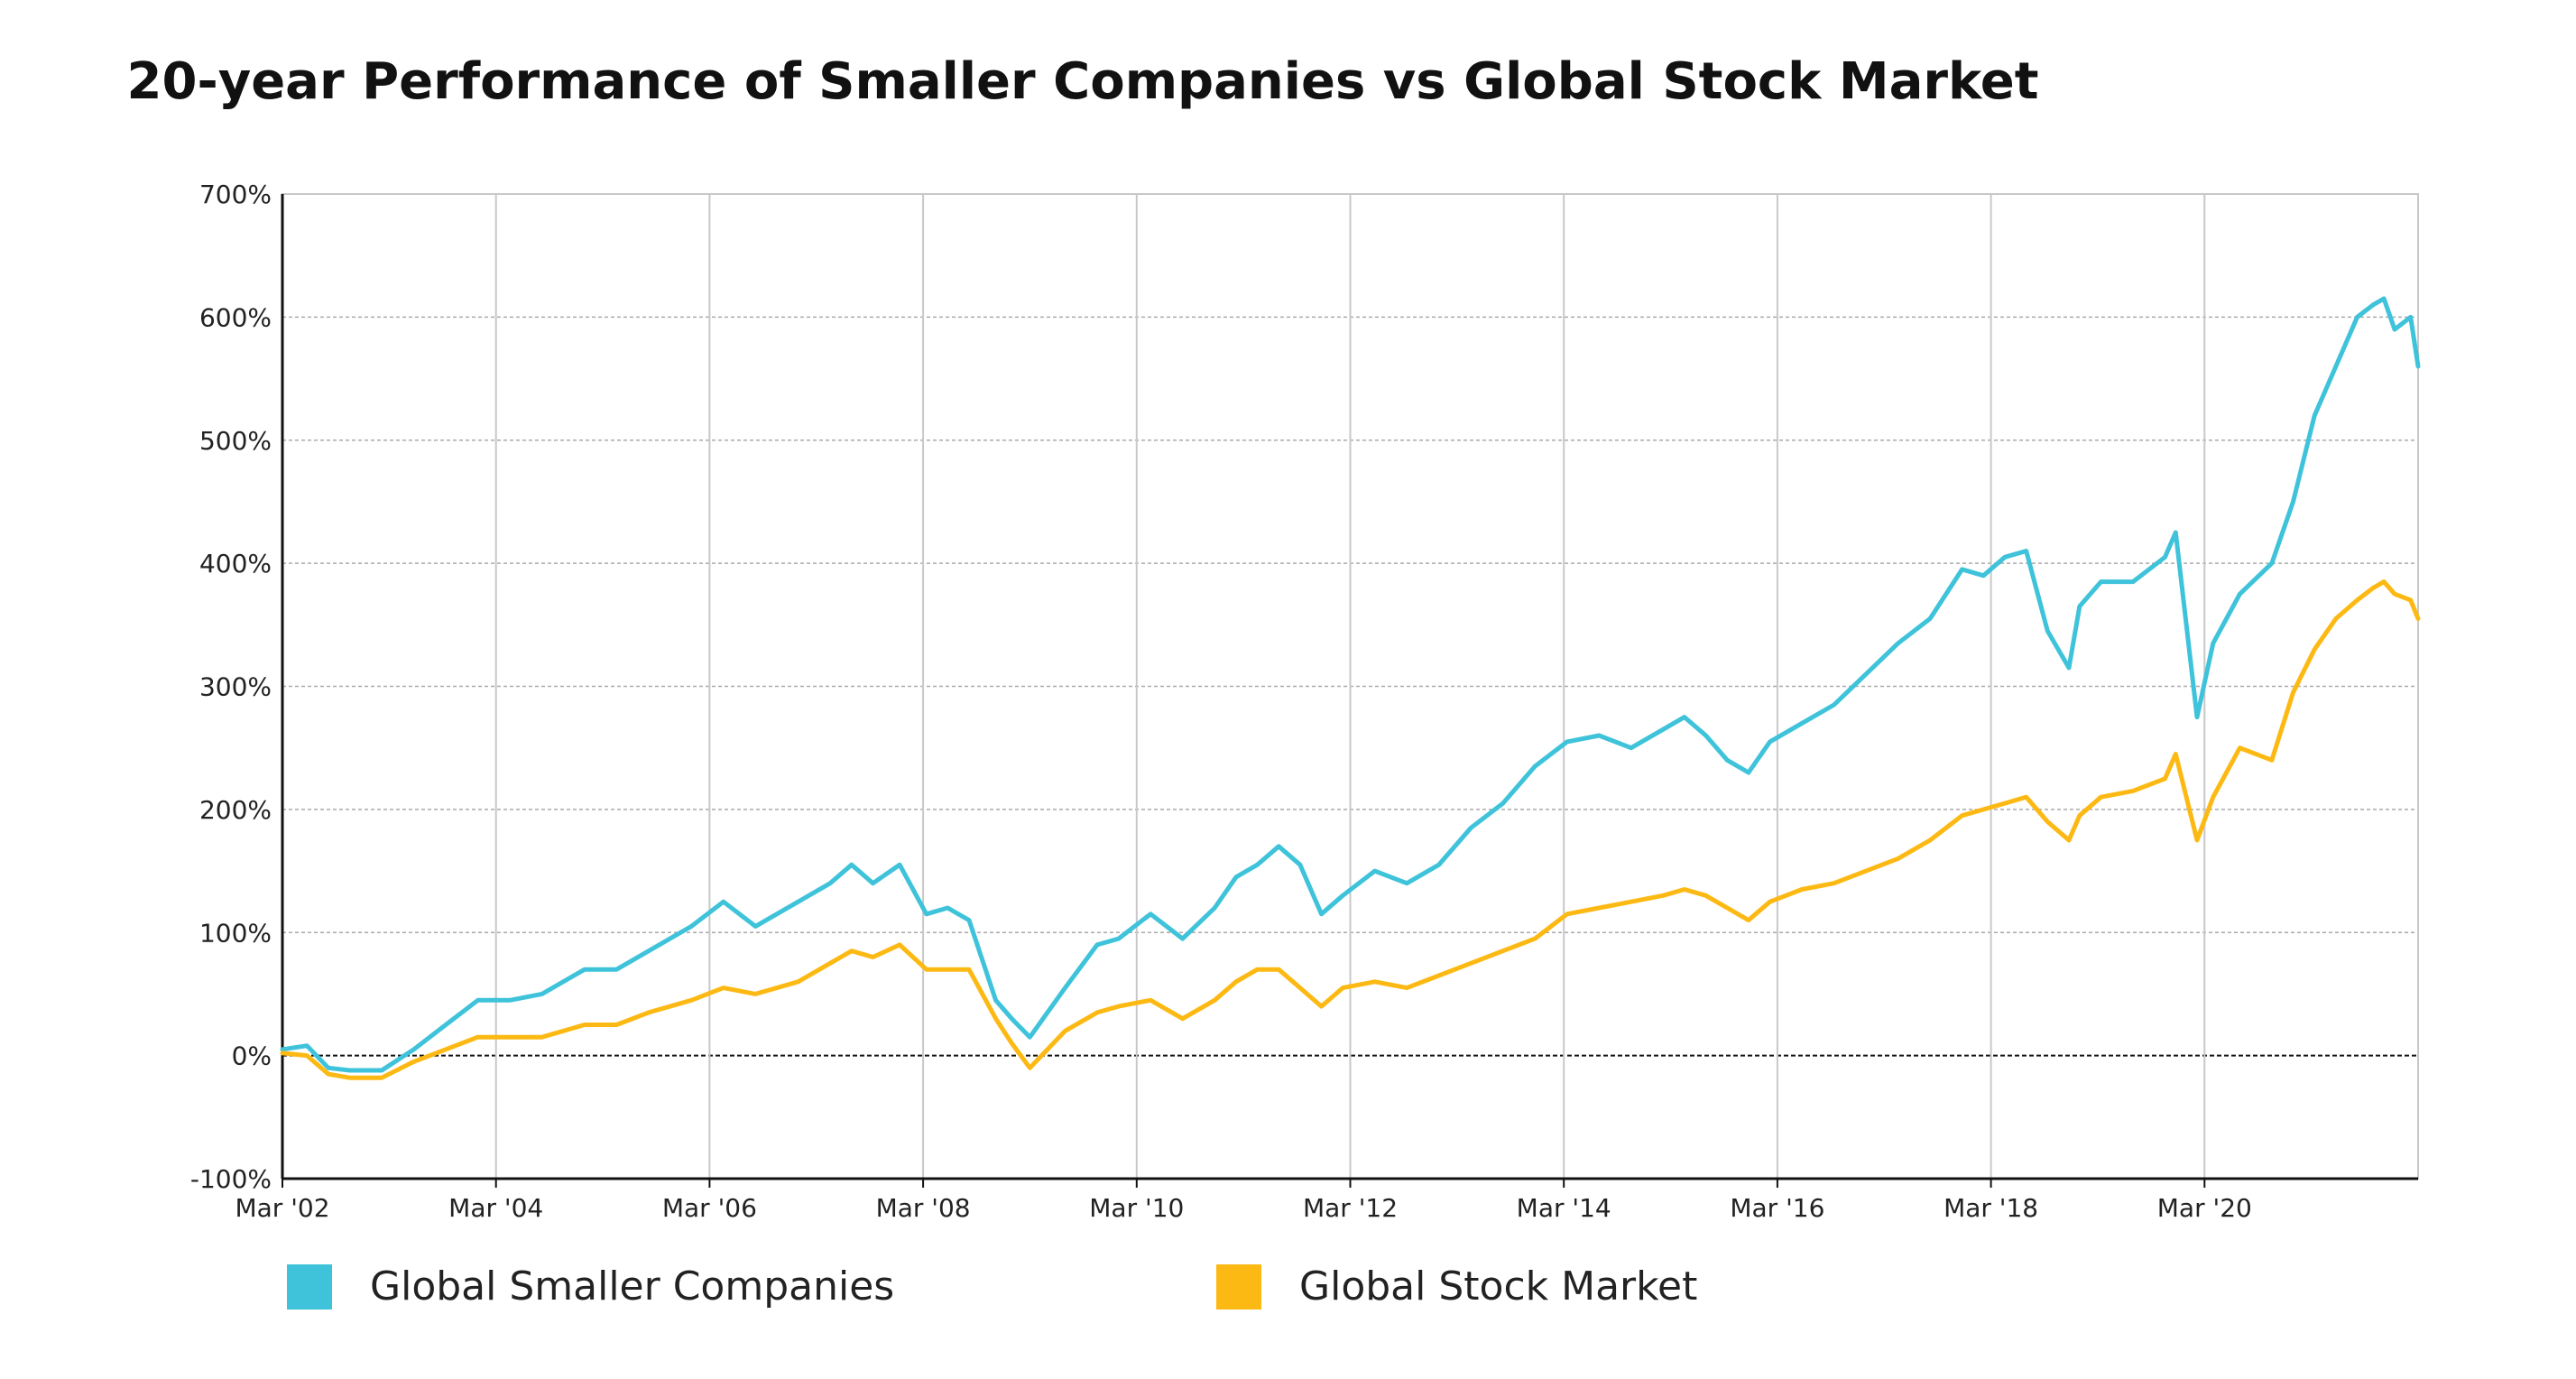 This screenshot has height=1379, width=2576. What do you see at coordinates (235, 933) in the screenshot?
I see `y-tick-label: 100%` at bounding box center [235, 933].